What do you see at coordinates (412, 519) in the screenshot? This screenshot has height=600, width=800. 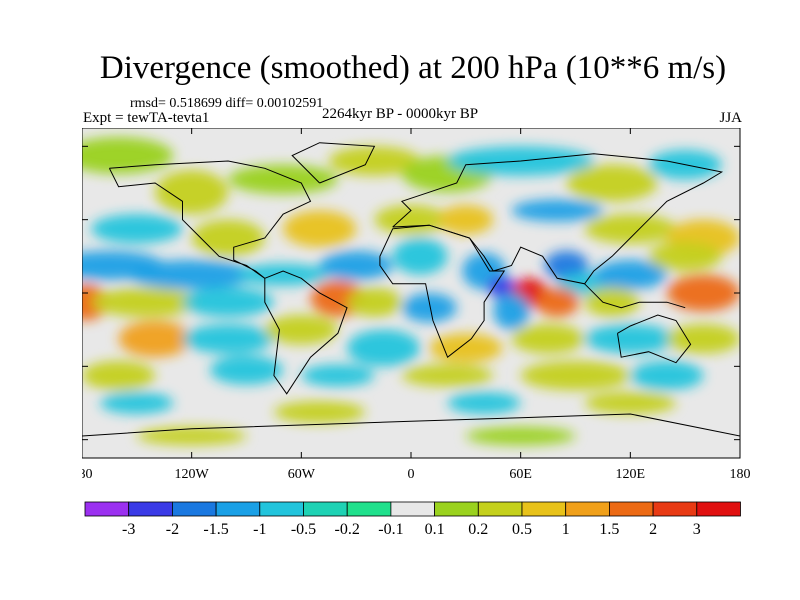 I see `colorbar: -3 -2 -1.5 -1 -0.5 -0.2 -0.1 0.1 0.2 0.5 1 1.5 2 3` at bounding box center [412, 519].